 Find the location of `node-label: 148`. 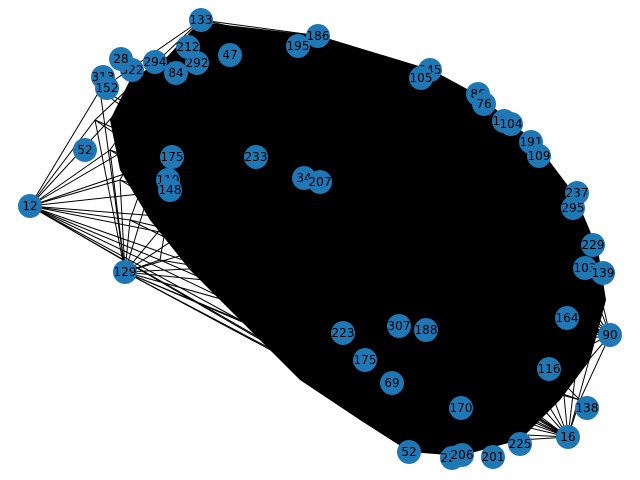

node-label: 148 is located at coordinates (170, 190).